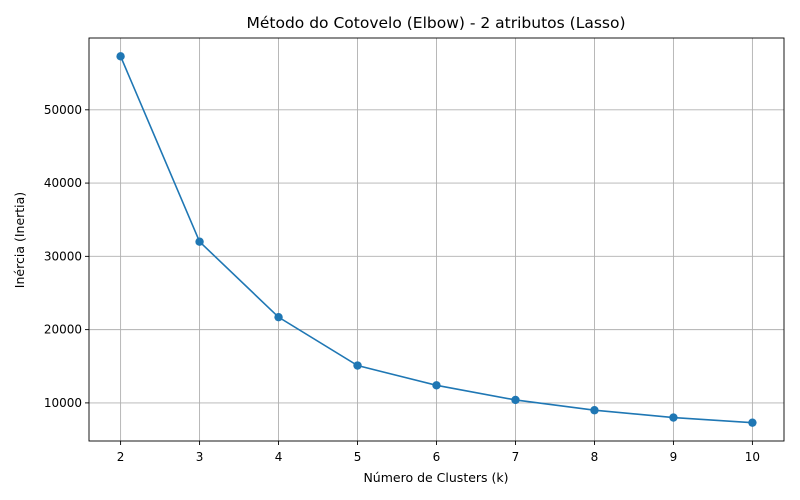  I want to click on x-tick-label: 2, so click(121, 457).